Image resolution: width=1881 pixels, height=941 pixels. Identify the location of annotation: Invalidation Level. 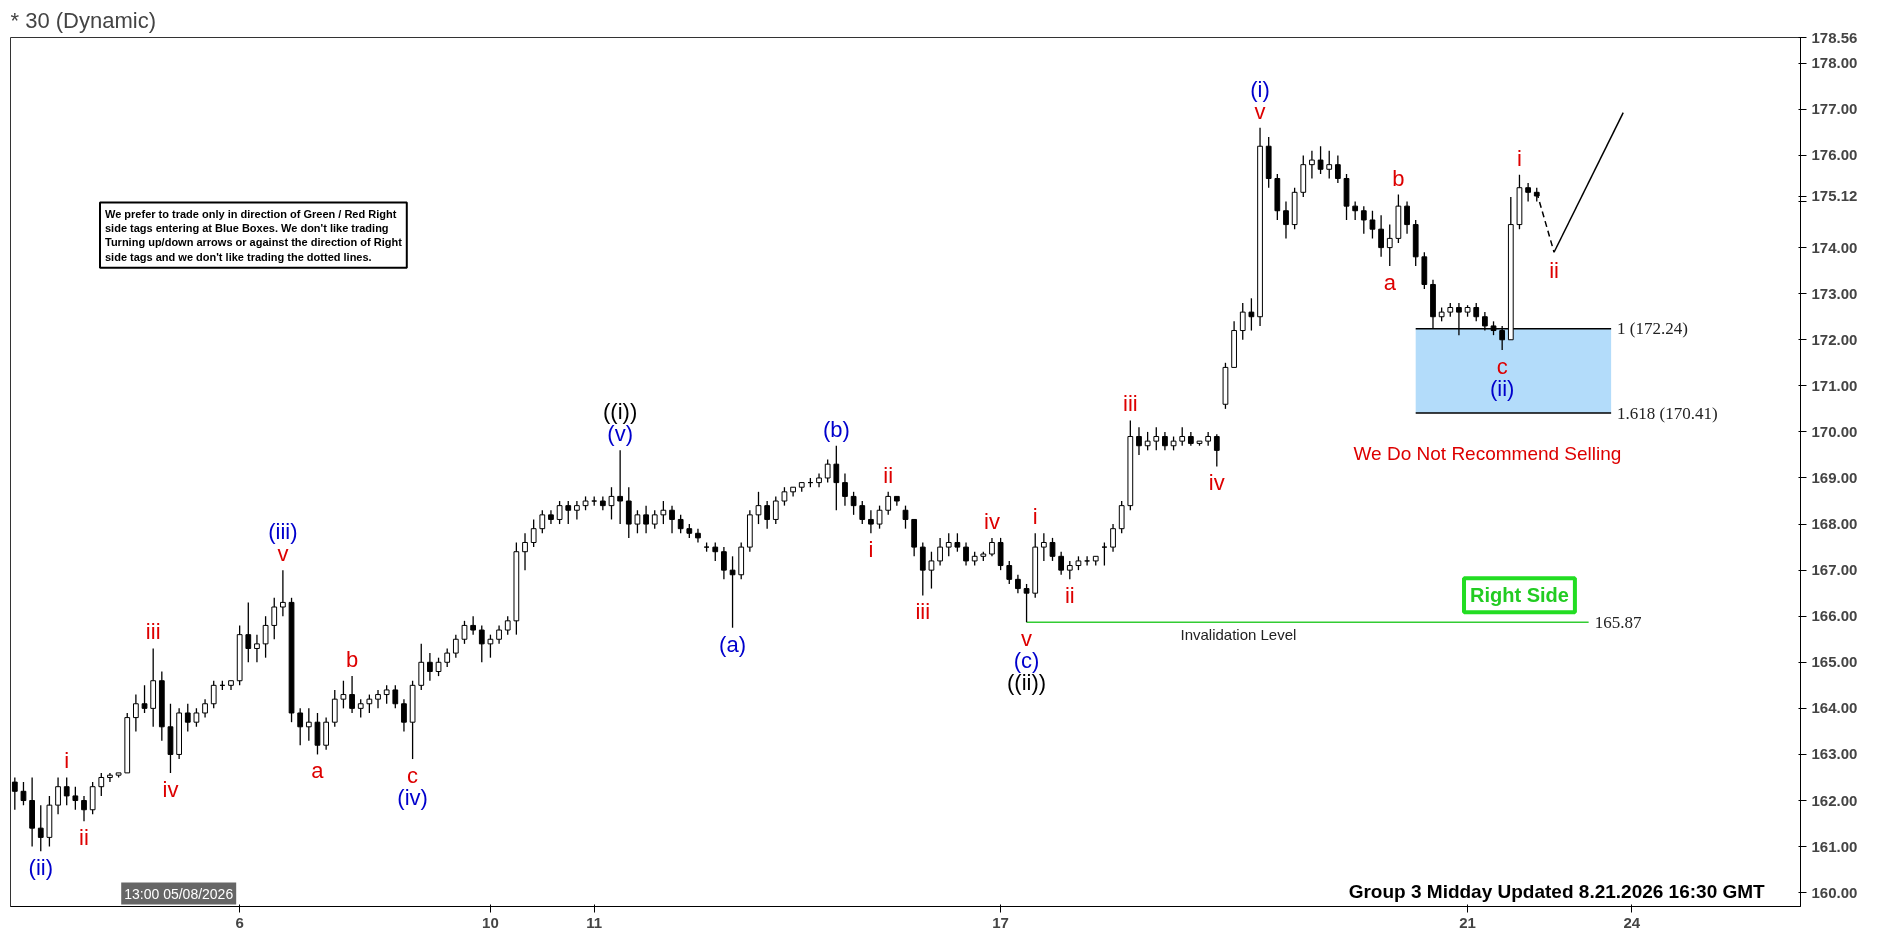
(1238, 635).